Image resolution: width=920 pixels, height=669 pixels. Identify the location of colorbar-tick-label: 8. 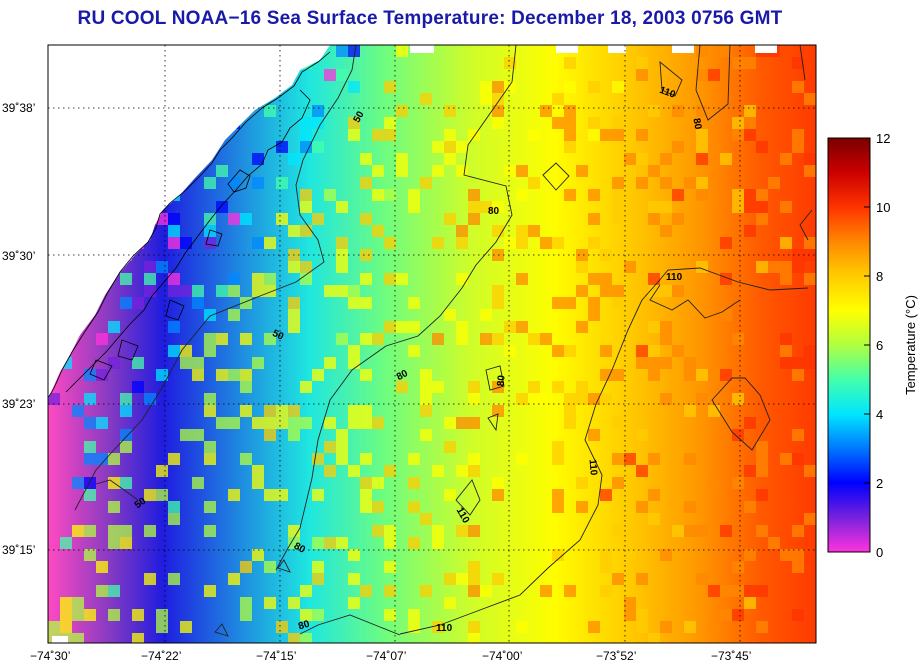
(879, 276).